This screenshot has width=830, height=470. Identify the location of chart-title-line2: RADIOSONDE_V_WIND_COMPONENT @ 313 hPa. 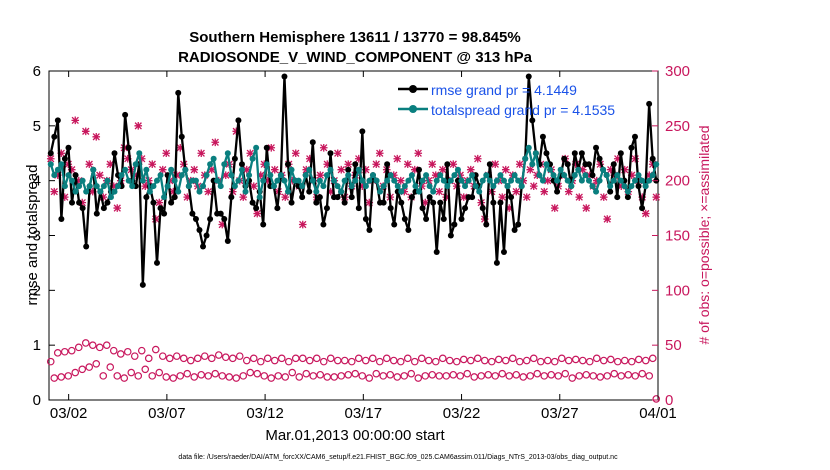
(355, 57).